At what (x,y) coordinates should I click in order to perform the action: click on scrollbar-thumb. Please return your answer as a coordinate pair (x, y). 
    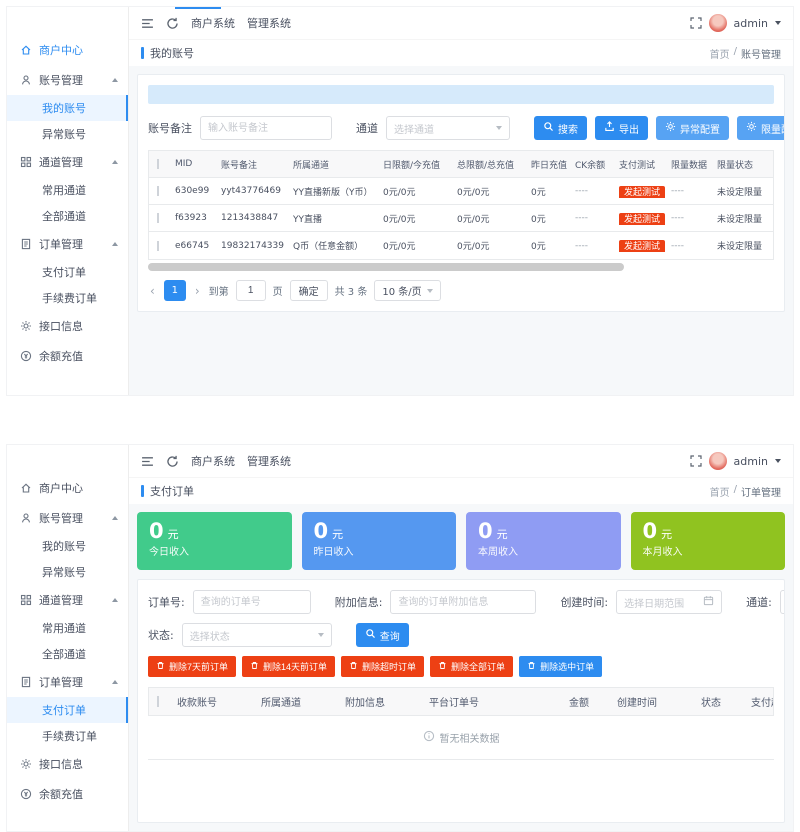
    Looking at the image, I should click on (386, 267).